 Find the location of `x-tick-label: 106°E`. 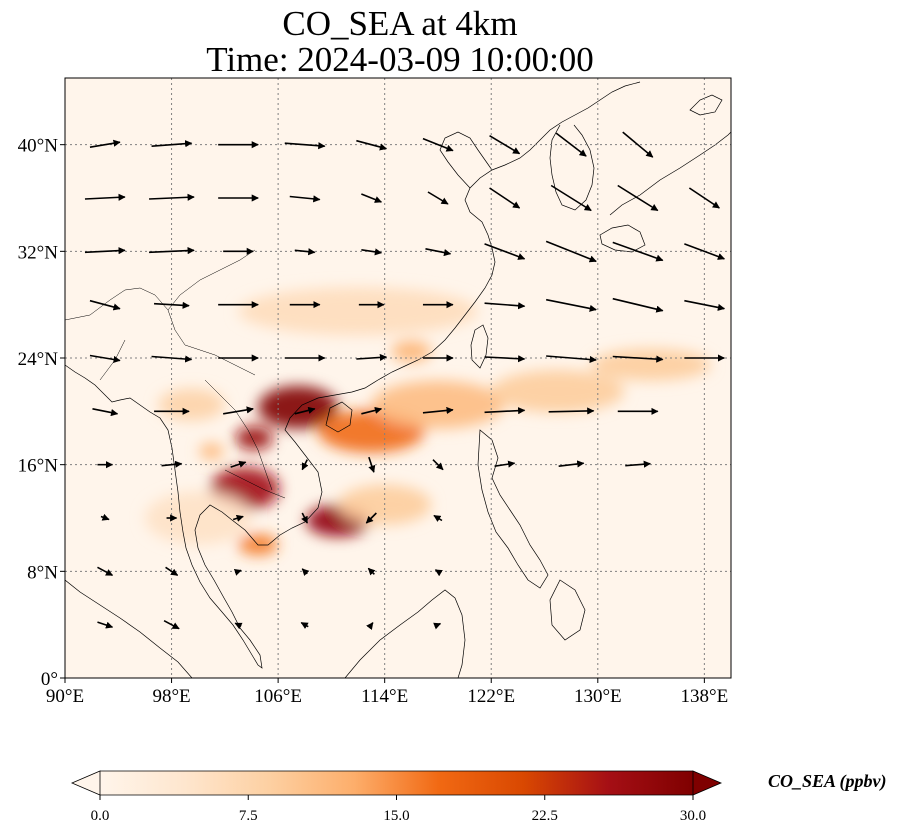

x-tick-label: 106°E is located at coordinates (278, 696).